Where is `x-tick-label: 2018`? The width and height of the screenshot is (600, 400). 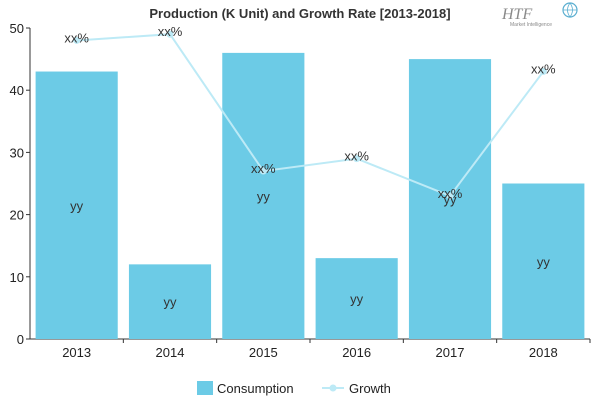
x-tick-label: 2018 is located at coordinates (543, 352).